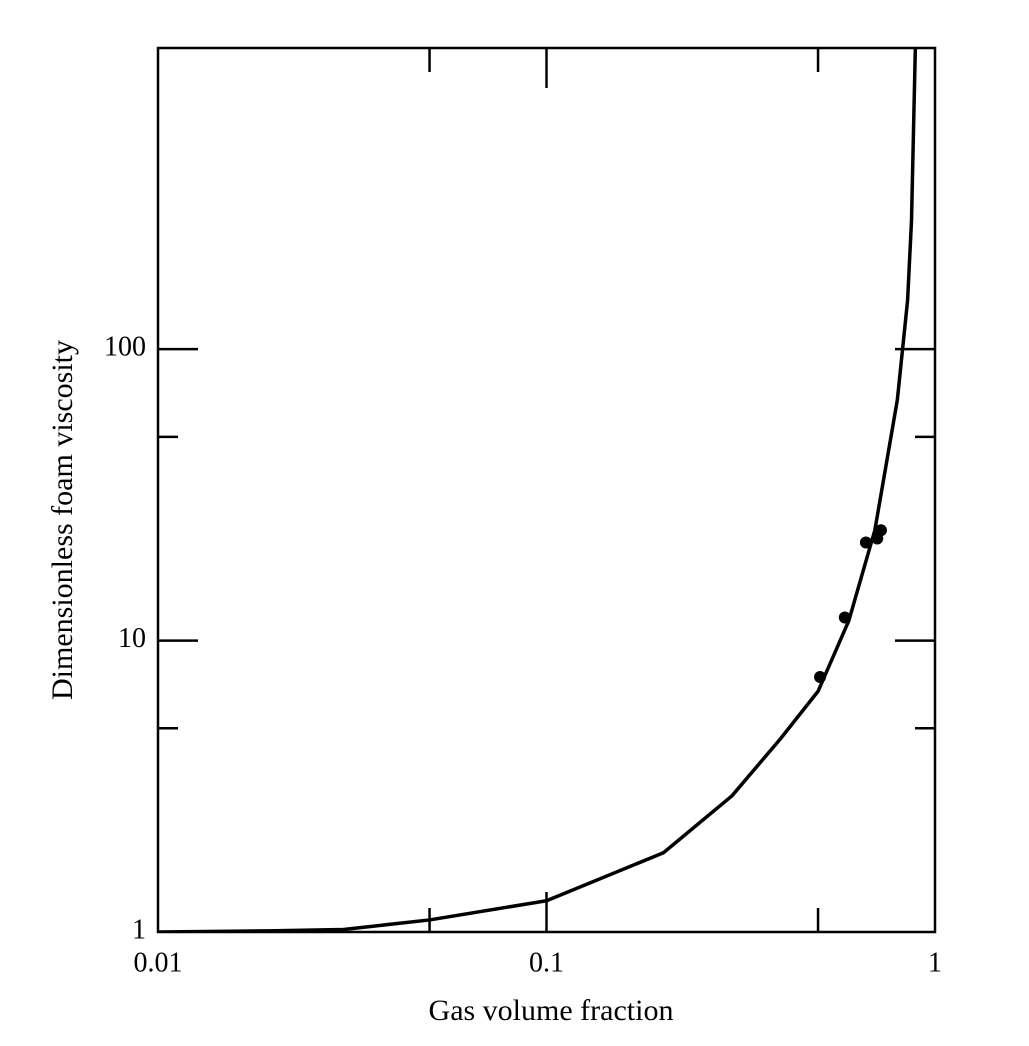 The width and height of the screenshot is (1029, 1046). I want to click on x-tick-label: 0.1, so click(546, 962).